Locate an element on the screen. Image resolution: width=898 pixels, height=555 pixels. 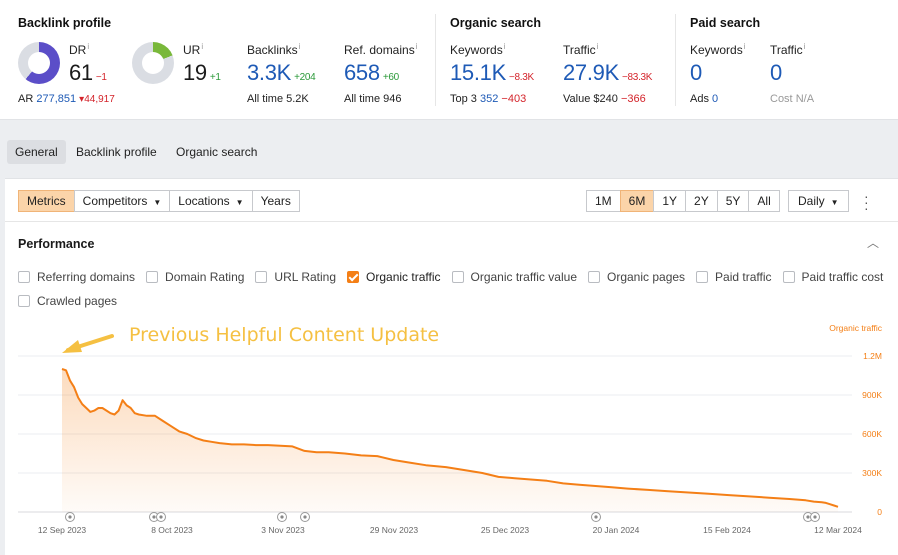
dr-donut-chart is located at coordinates (39, 63).